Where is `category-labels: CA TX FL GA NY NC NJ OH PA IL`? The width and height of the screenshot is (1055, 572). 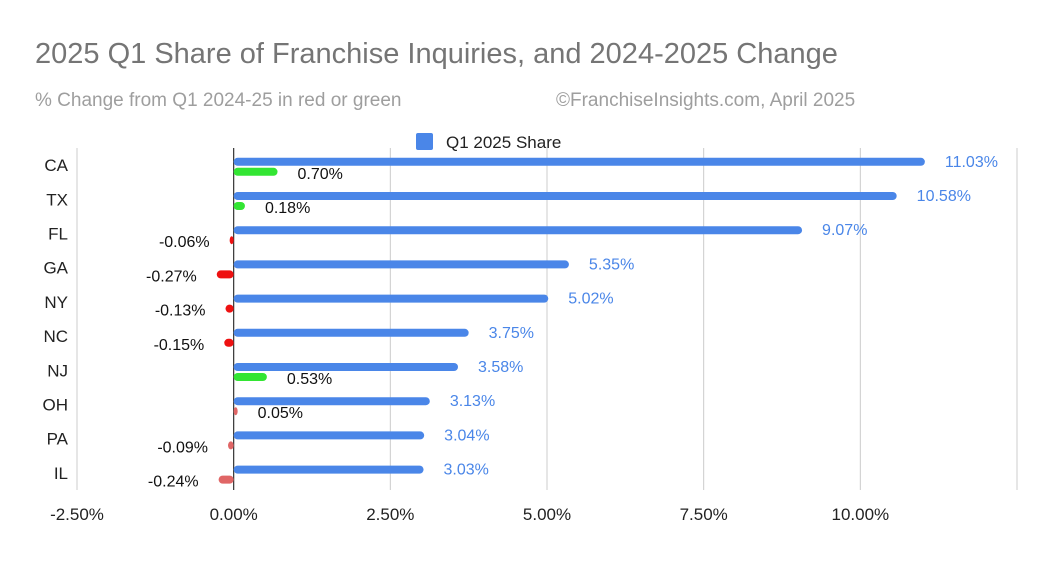
category-labels: CA TX FL GA NY NC NJ OH PA IL is located at coordinates (56, 319).